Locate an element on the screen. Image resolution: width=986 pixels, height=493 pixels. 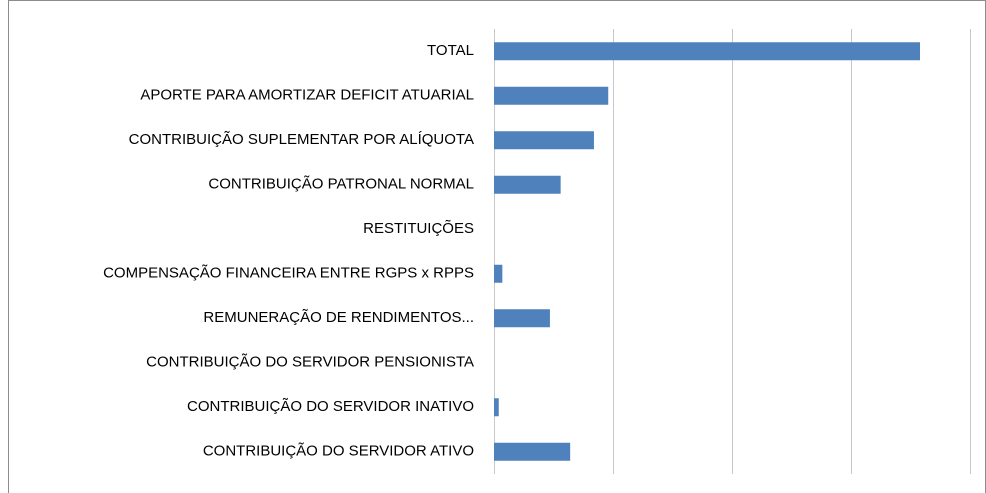
y-tick-label: APORTE PARA AMORTIZAR DEFICIT ATUARIAL is located at coordinates (307, 95).